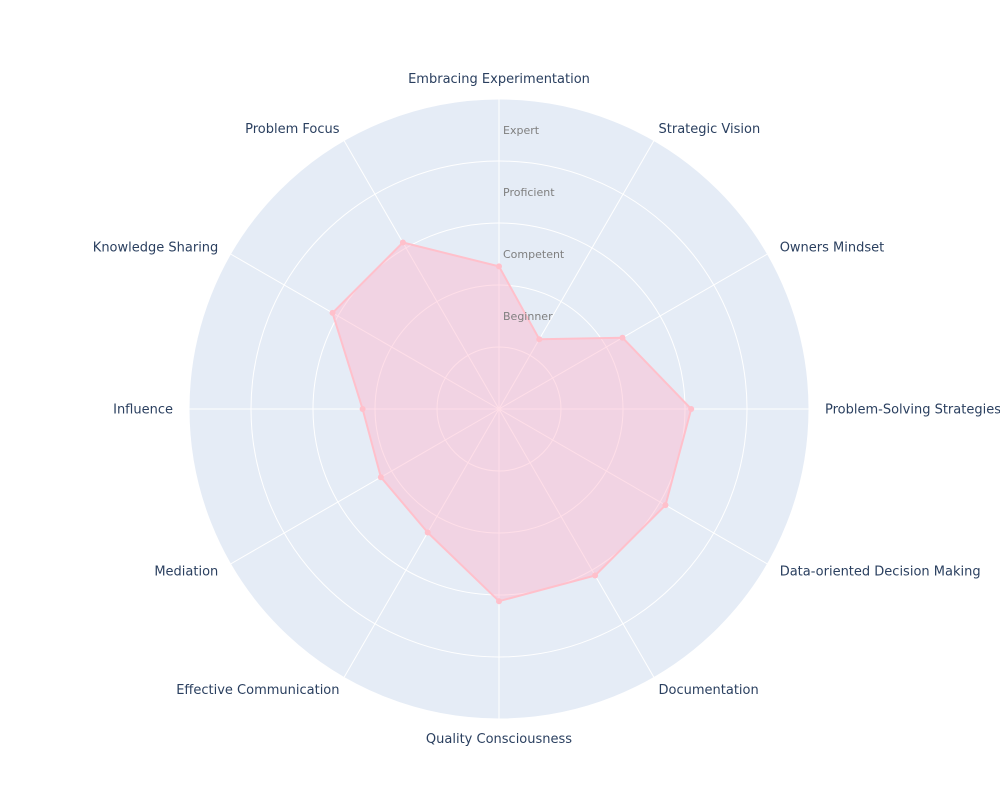  I want to click on category-label: Knowledge Sharing, so click(156, 248).